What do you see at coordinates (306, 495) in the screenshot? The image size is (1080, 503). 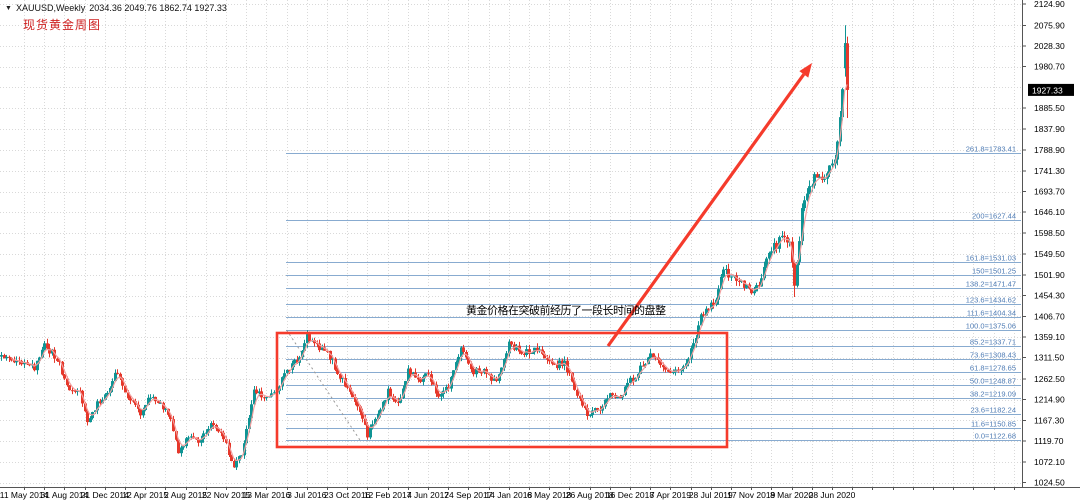 I see `svg-text: 3 Jul 2016` at bounding box center [306, 495].